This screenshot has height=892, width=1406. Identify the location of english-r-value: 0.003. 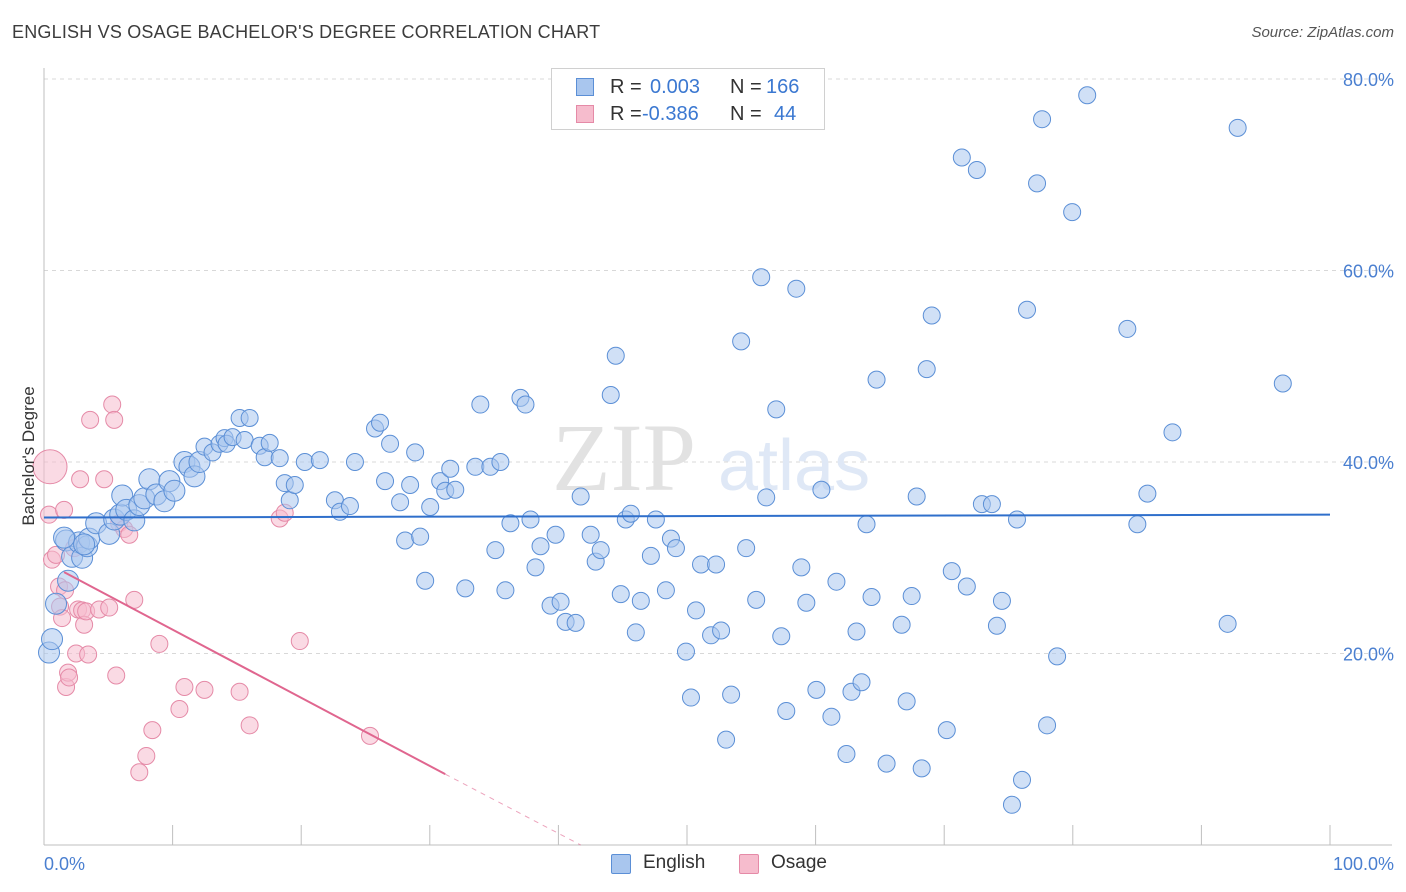
(675, 87).